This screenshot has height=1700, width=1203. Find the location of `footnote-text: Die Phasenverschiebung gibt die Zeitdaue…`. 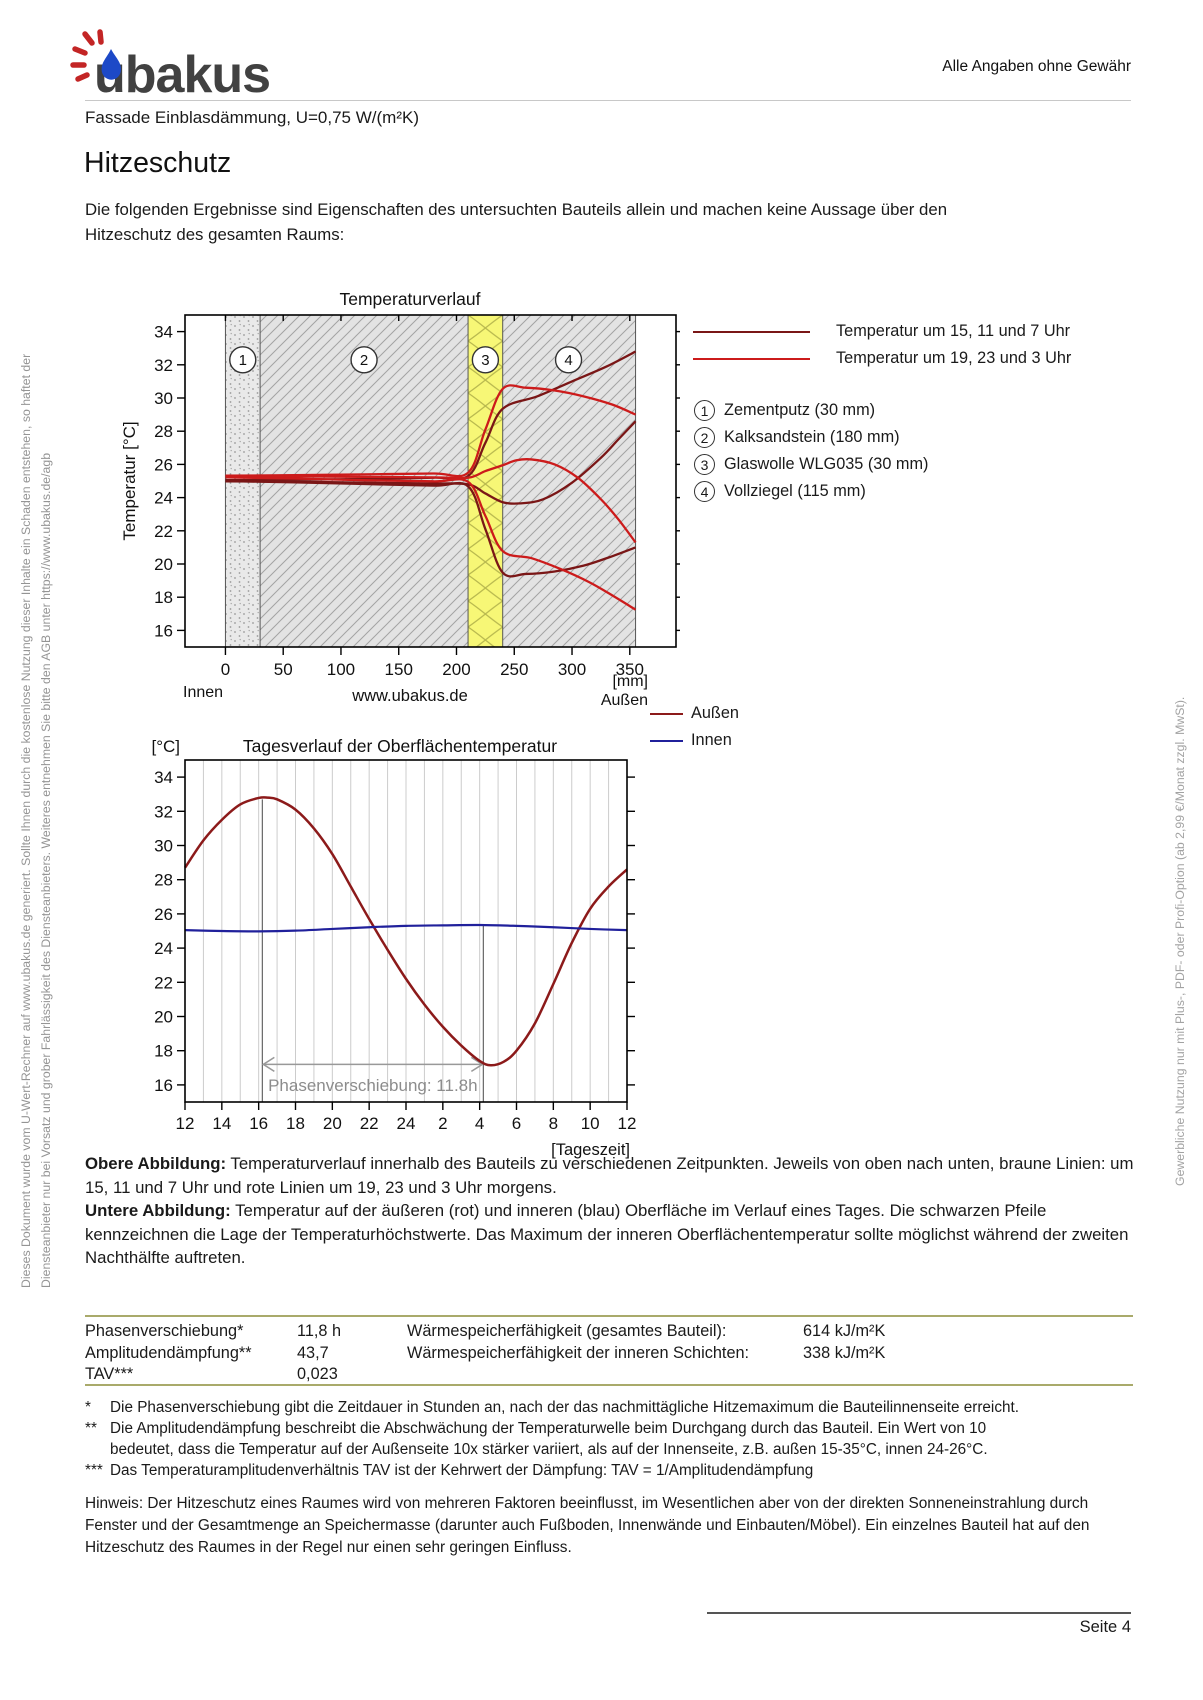

footnote-text: Die Phasenverschiebung gibt die Zeitdaue… is located at coordinates (564, 1407).